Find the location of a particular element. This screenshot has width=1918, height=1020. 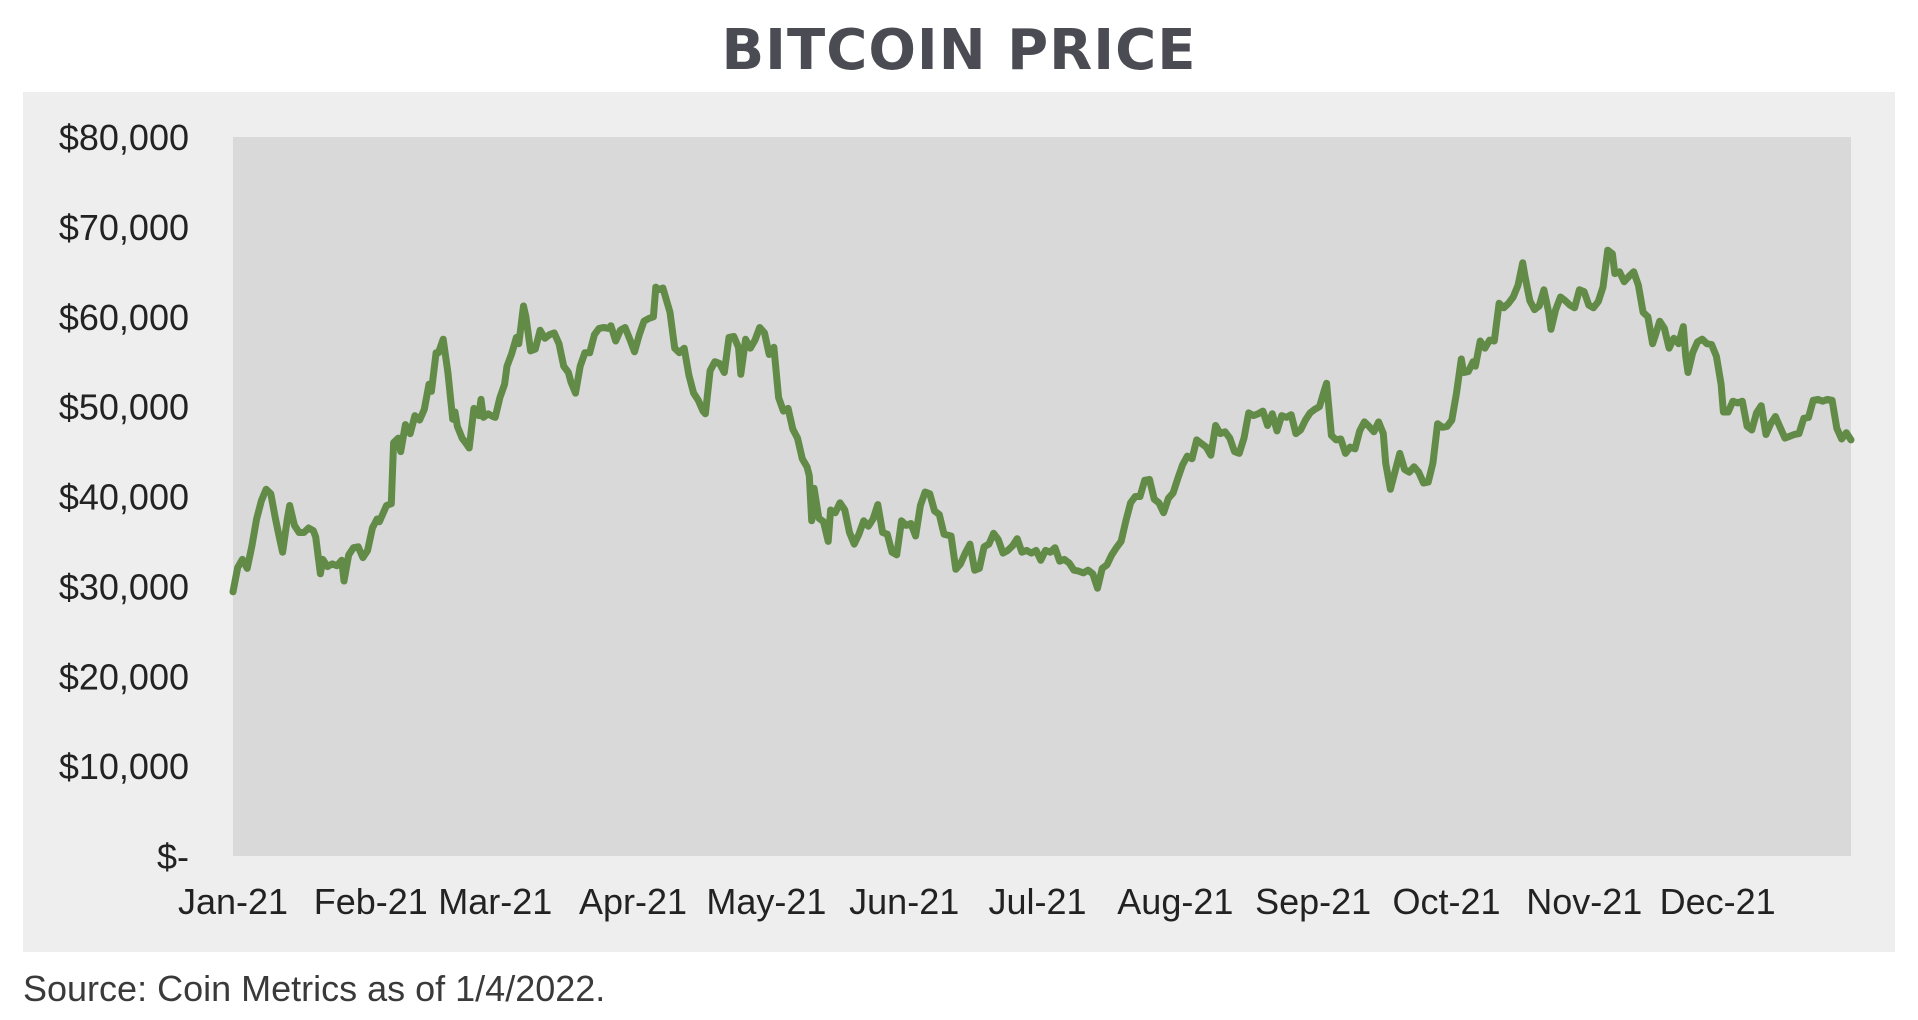

y-tick-label: $30,000 is located at coordinates (124, 586).